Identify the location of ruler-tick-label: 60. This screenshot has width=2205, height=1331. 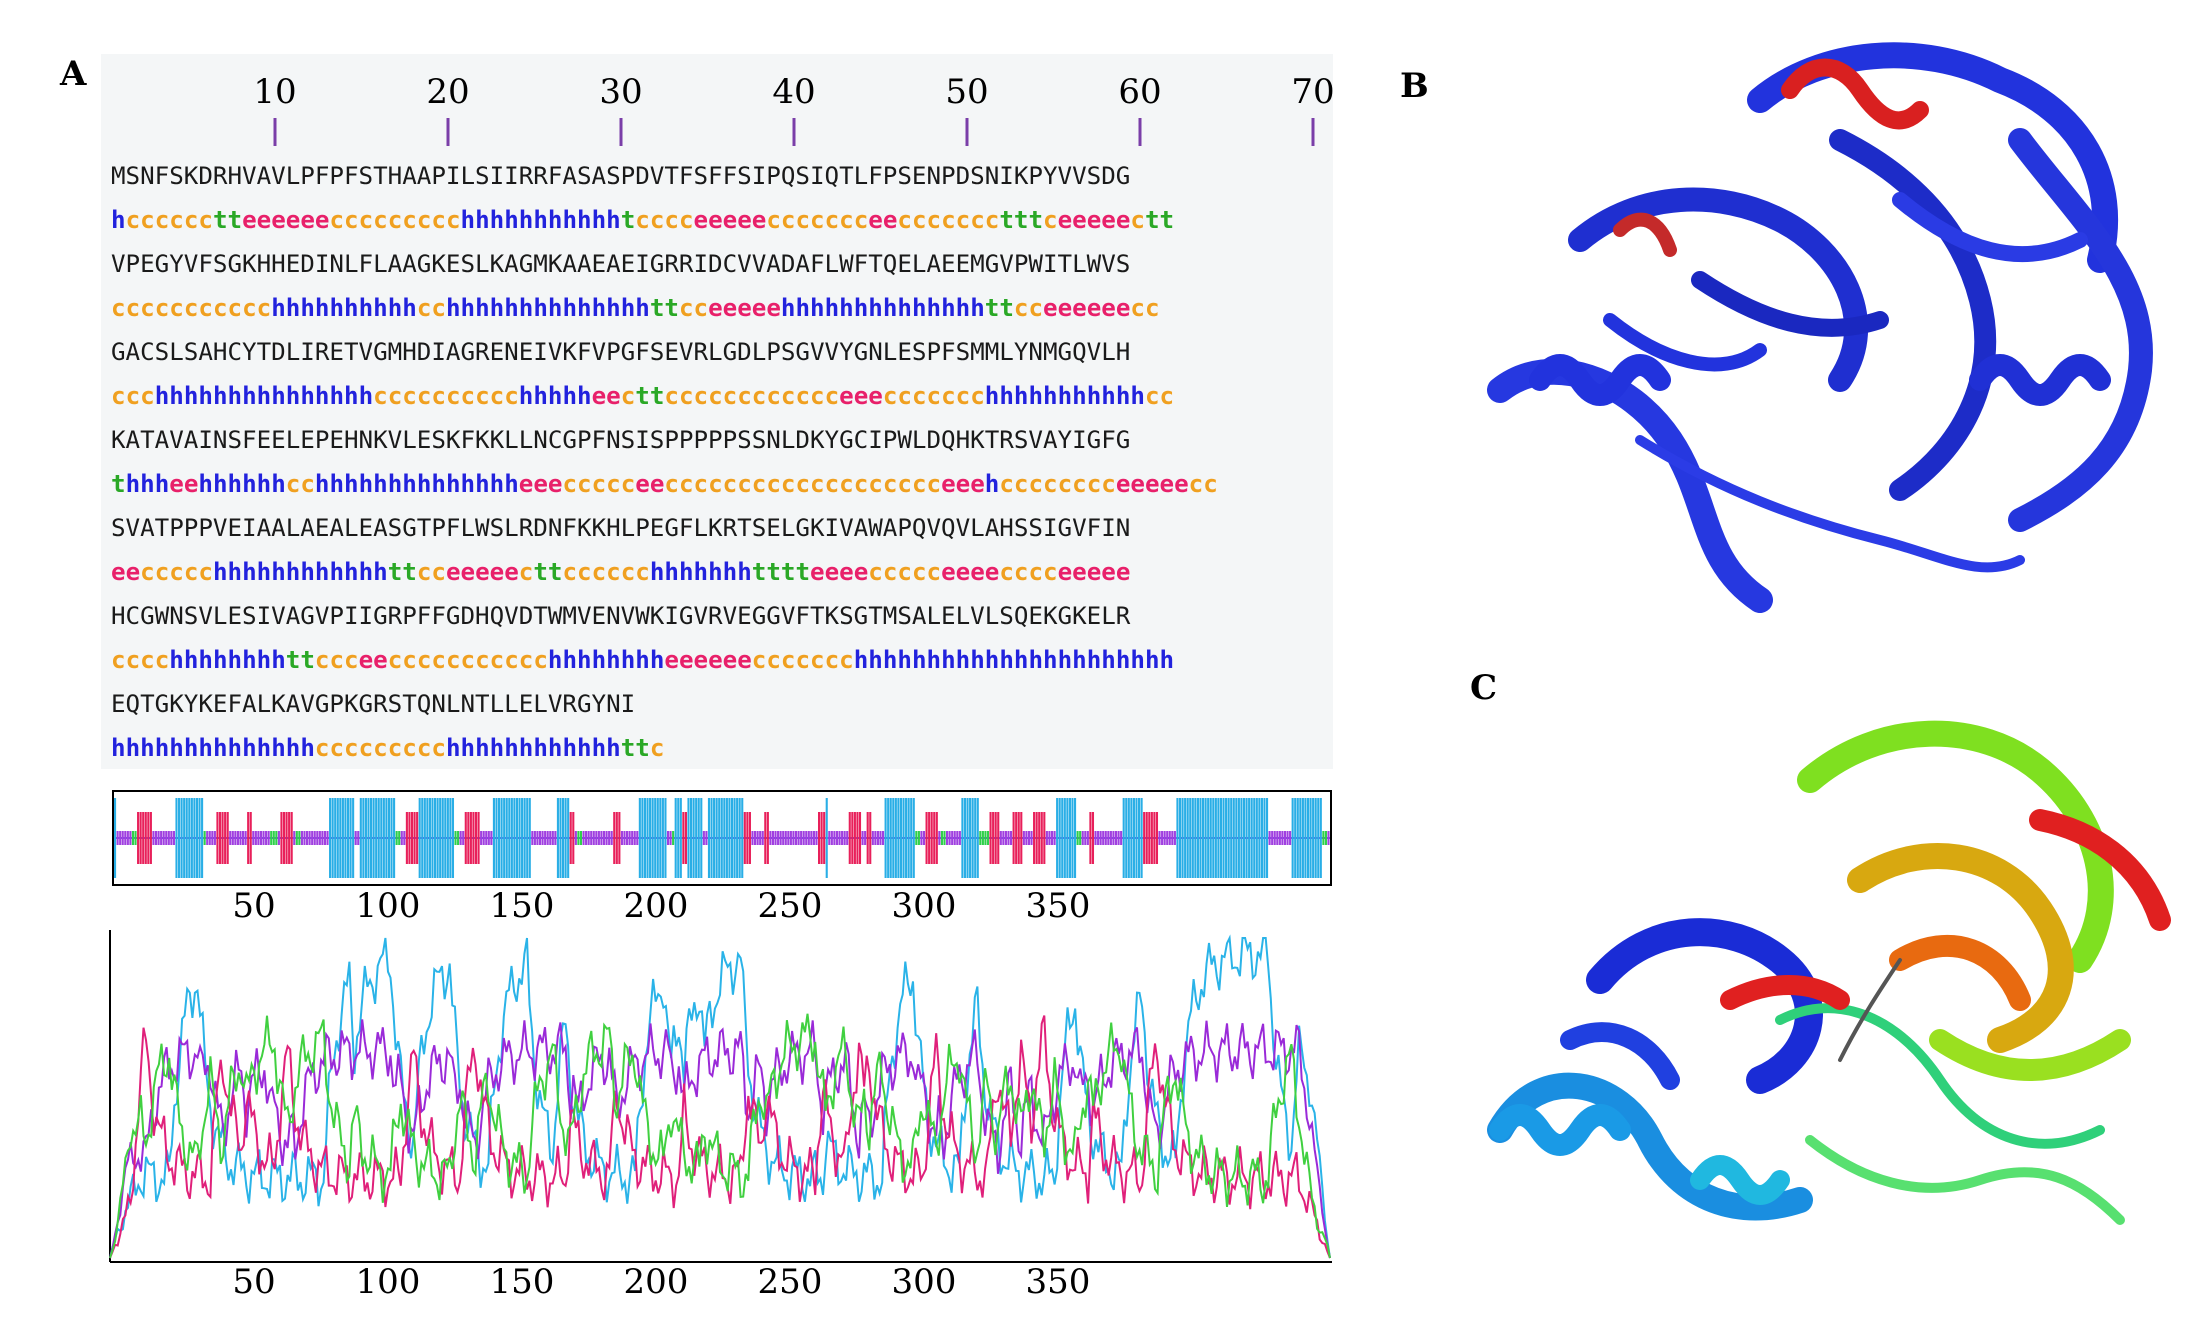
(1140, 92).